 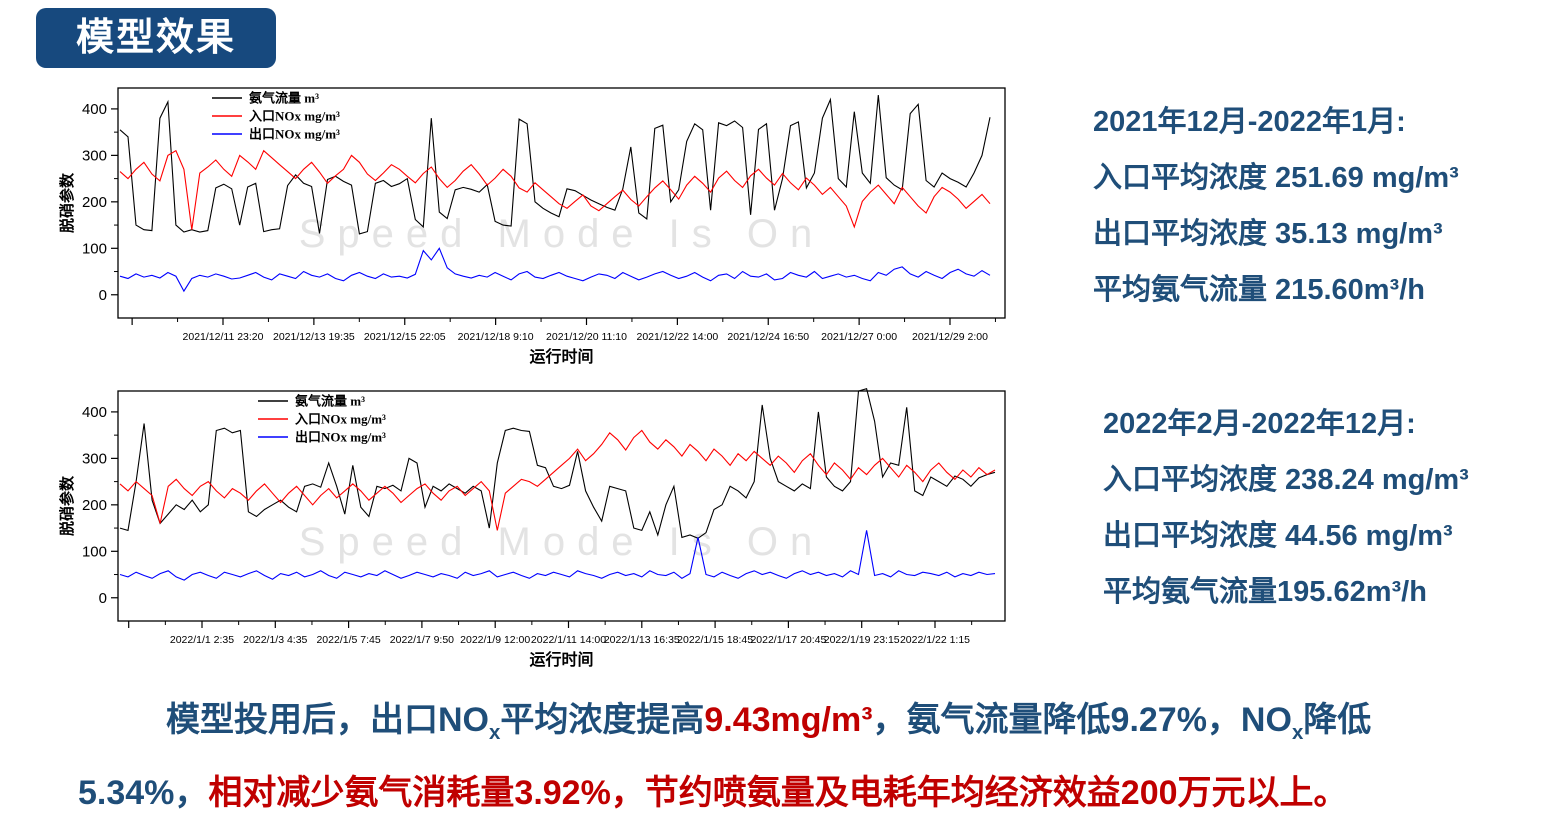 What do you see at coordinates (935, 640) in the screenshot?
I see `x-tick-label: 2022/1/22 1:15` at bounding box center [935, 640].